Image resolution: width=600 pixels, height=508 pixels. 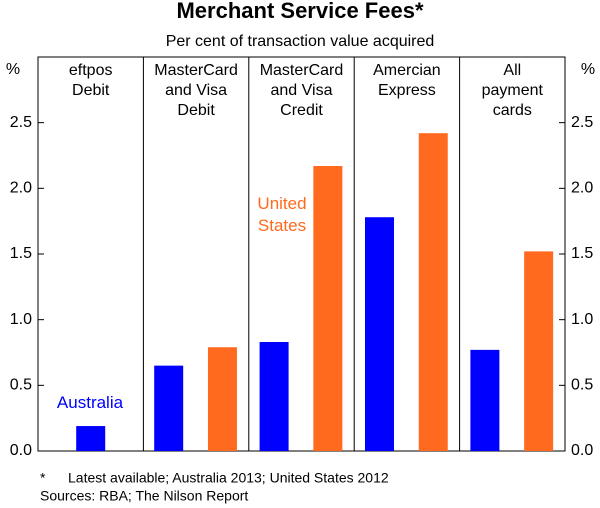 I want to click on y2-tick-label: 0.5, so click(x=582, y=385).